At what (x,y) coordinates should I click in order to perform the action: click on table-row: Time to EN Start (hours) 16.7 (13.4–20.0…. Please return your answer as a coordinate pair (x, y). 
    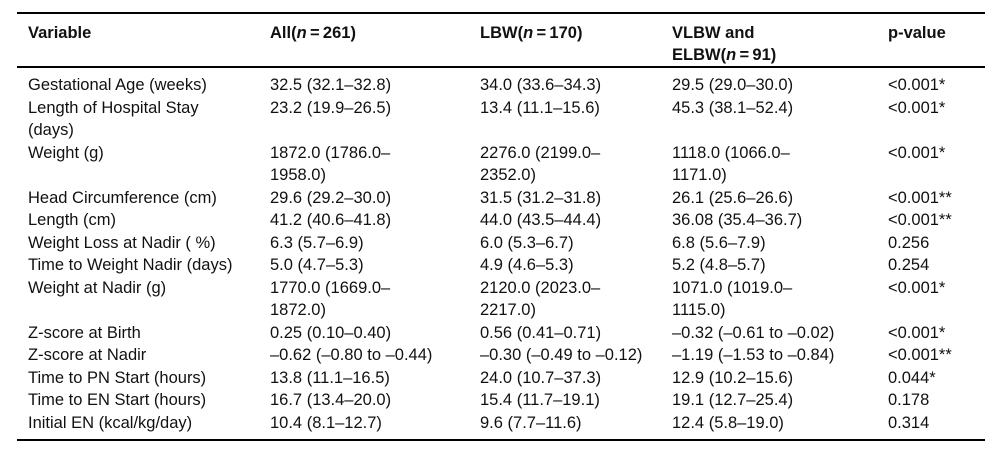
    Looking at the image, I should click on (501, 400).